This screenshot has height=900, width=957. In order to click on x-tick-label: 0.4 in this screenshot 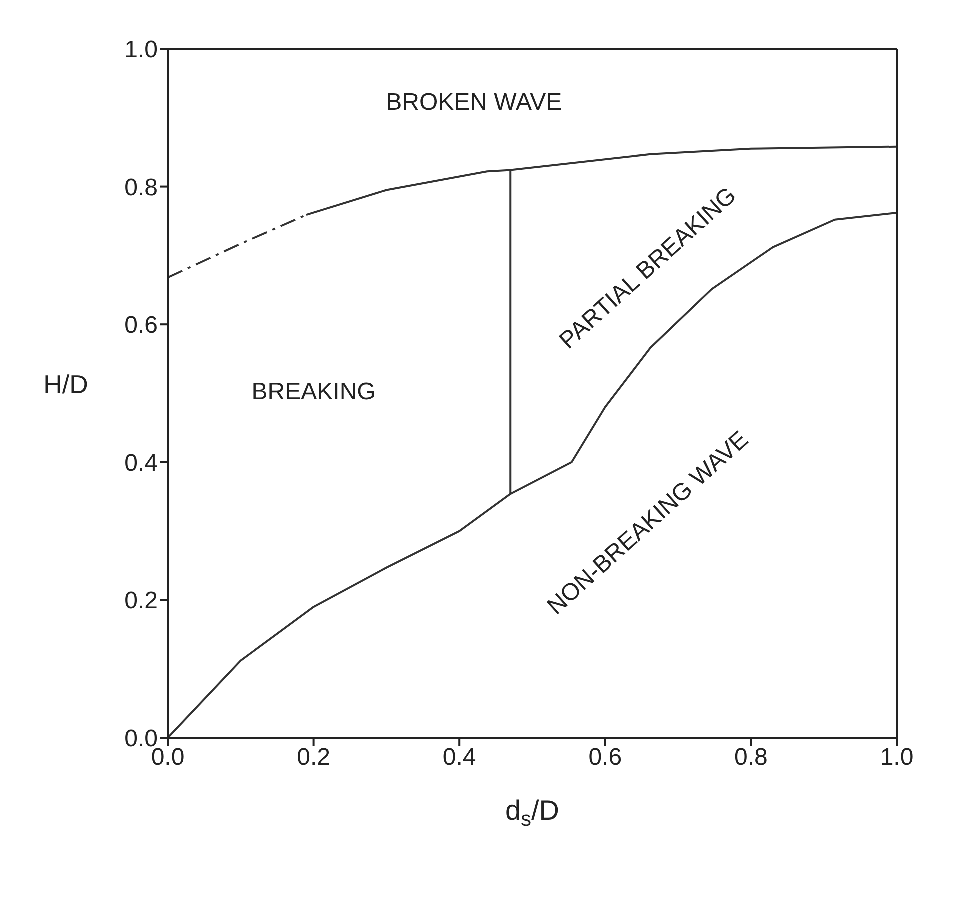, I will do `click(459, 758)`.